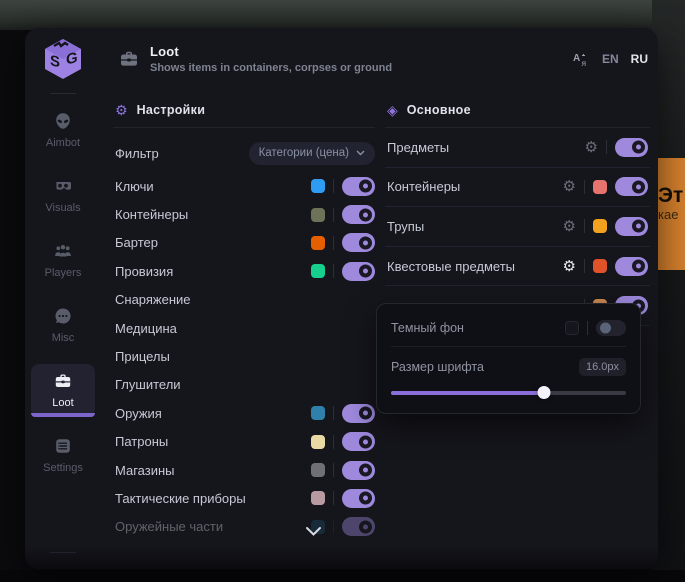 This screenshot has height=582, width=685. Describe the element at coordinates (581, 59) in the screenshot. I see `translate-icon: A я` at that location.